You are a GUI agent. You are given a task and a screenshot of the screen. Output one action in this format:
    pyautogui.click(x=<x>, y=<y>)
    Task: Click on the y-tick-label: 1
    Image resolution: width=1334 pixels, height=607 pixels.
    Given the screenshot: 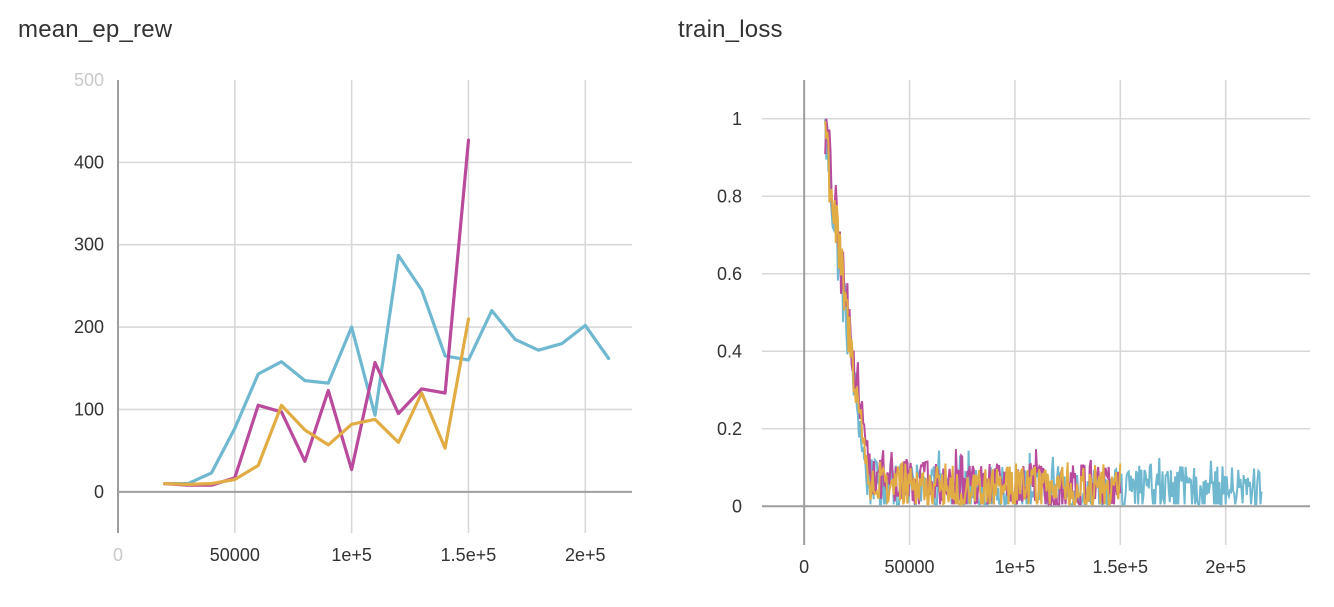 What is the action you would take?
    pyautogui.click(x=737, y=119)
    